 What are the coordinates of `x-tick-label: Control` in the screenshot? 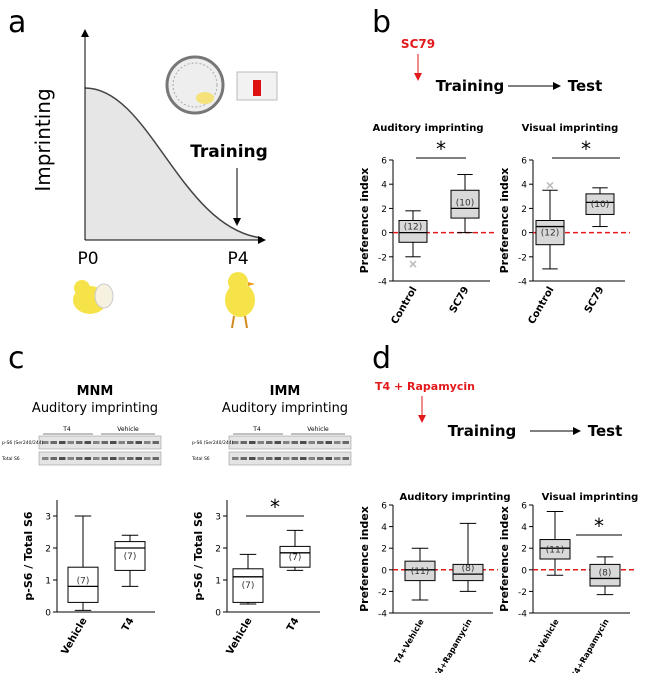 It's located at (404, 305).